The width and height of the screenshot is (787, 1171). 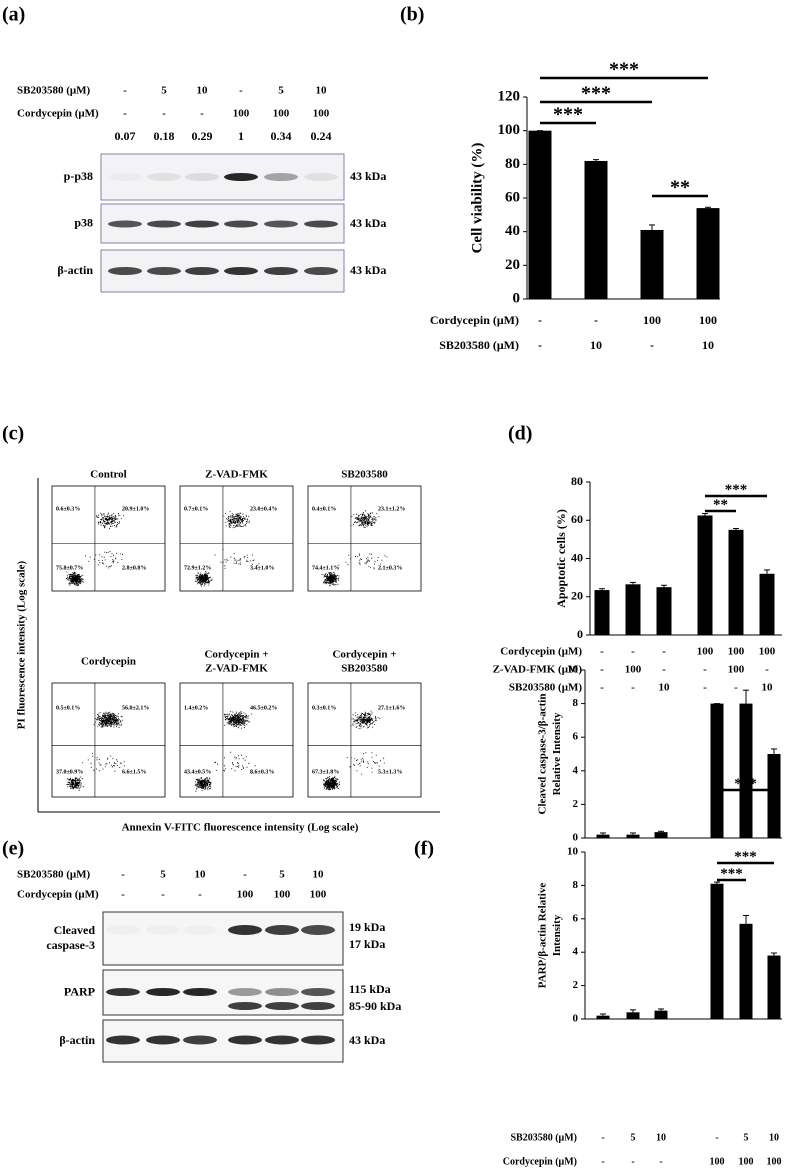 I want to click on y-tick-label: 100, so click(x=509, y=130).